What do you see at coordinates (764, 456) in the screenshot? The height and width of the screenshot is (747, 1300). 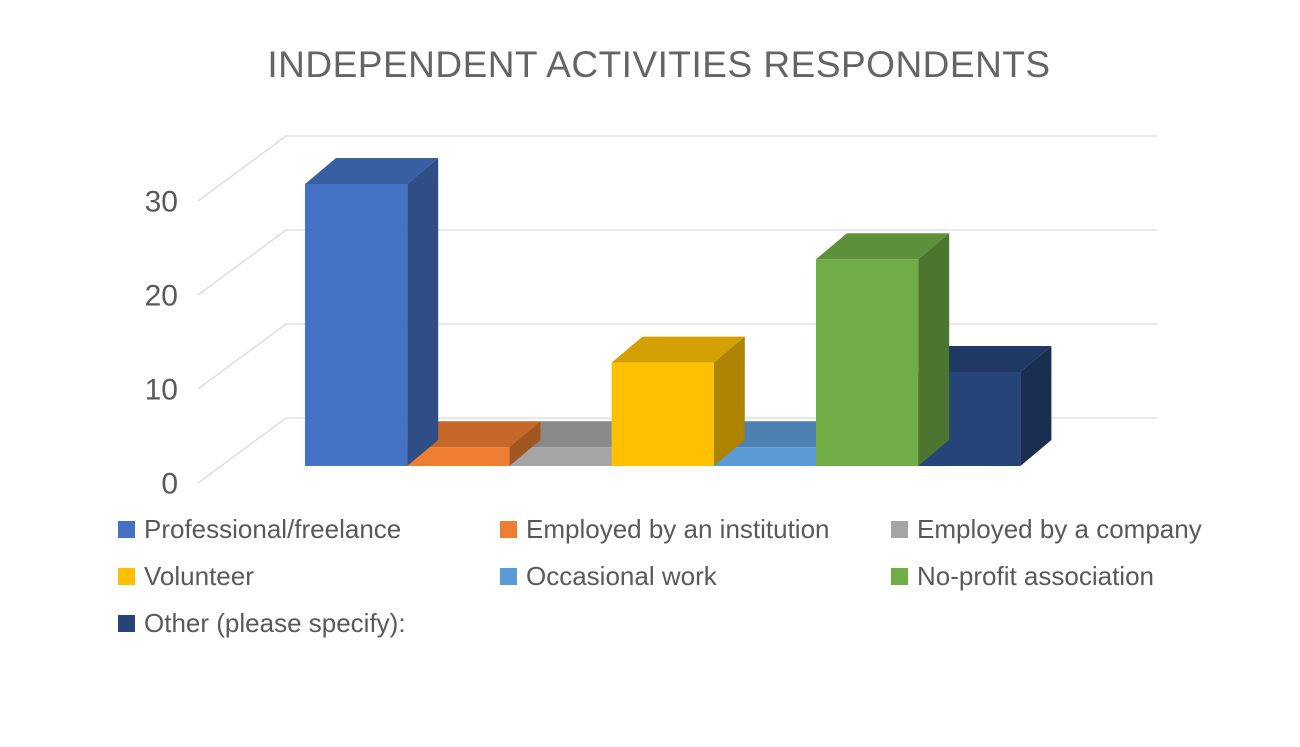 I see `bar-4-front-face` at bounding box center [764, 456].